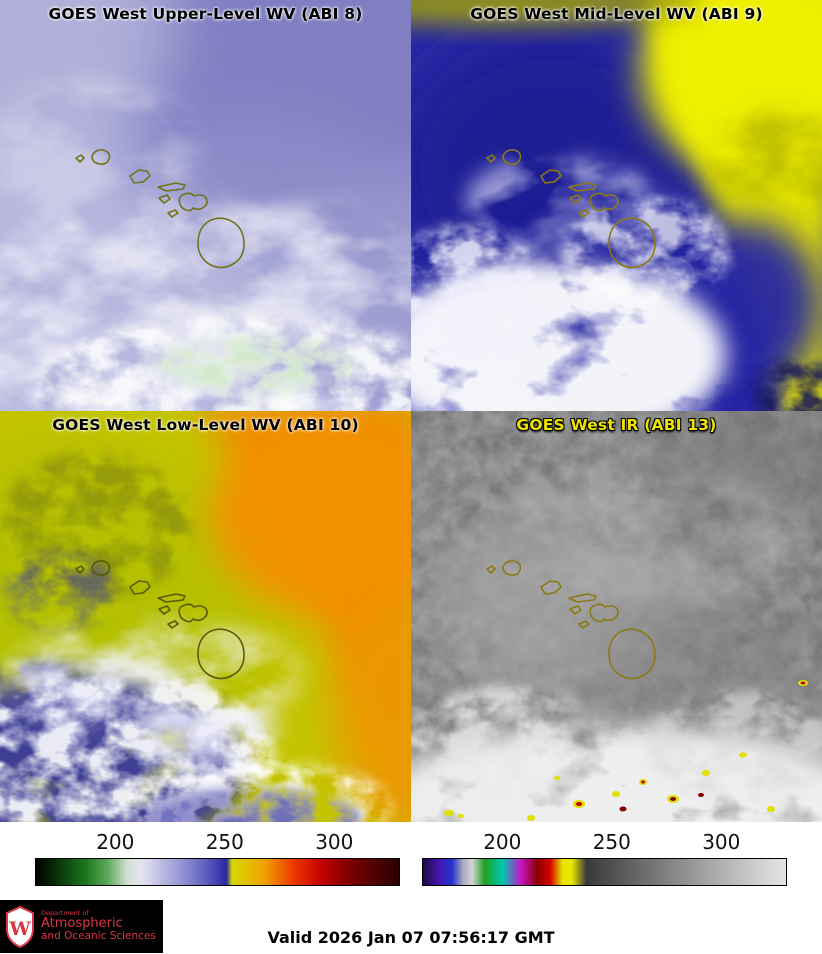 The height and width of the screenshot is (954, 822). What do you see at coordinates (65, 913) in the screenshot?
I see `logo-dept-line: Department of` at bounding box center [65, 913].